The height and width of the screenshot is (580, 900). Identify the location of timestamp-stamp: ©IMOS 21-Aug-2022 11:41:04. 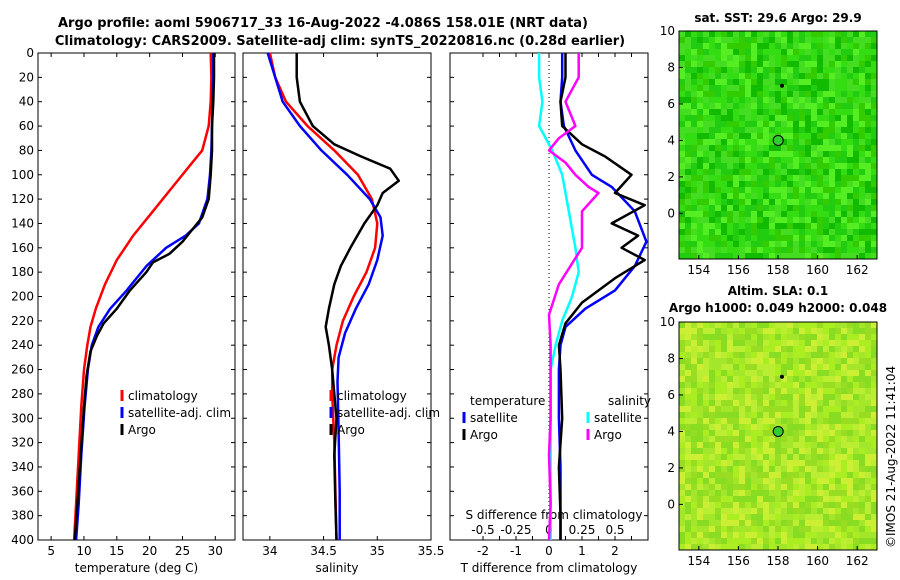
(891, 456).